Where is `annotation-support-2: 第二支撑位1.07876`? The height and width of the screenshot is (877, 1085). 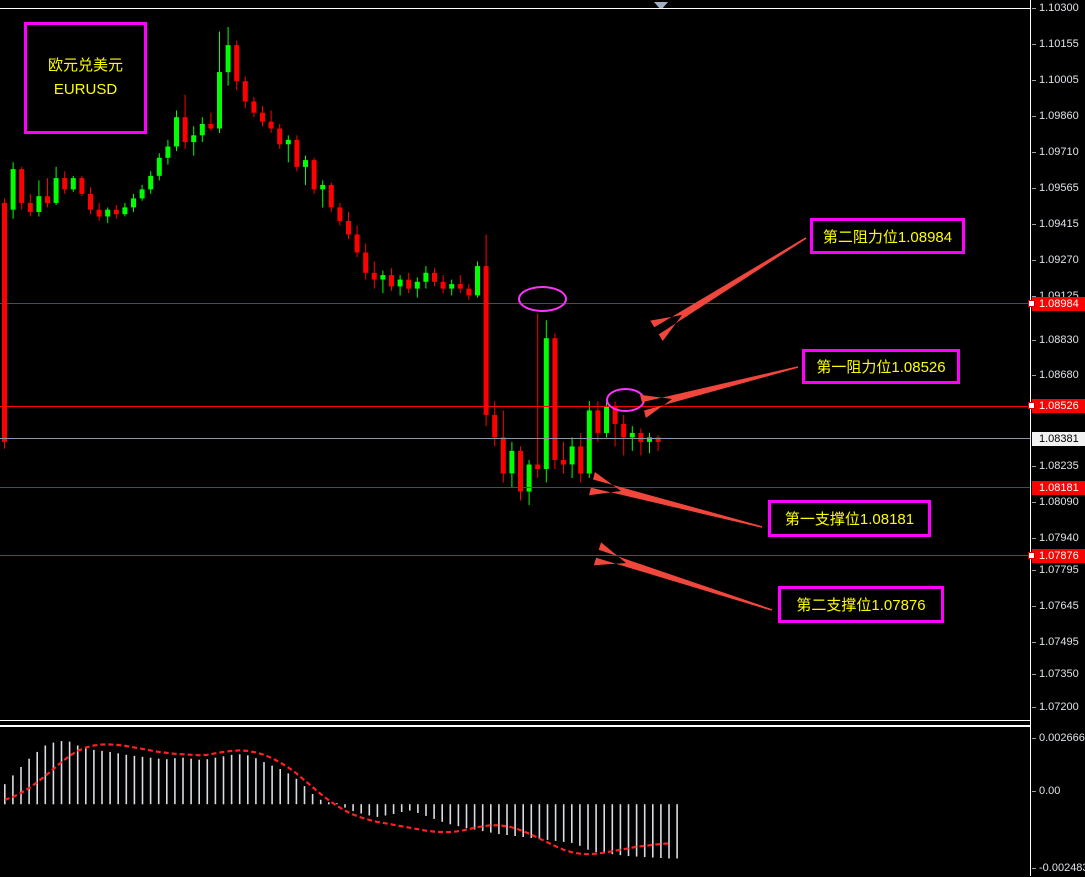 annotation-support-2: 第二支撑位1.07876 is located at coordinates (861, 604).